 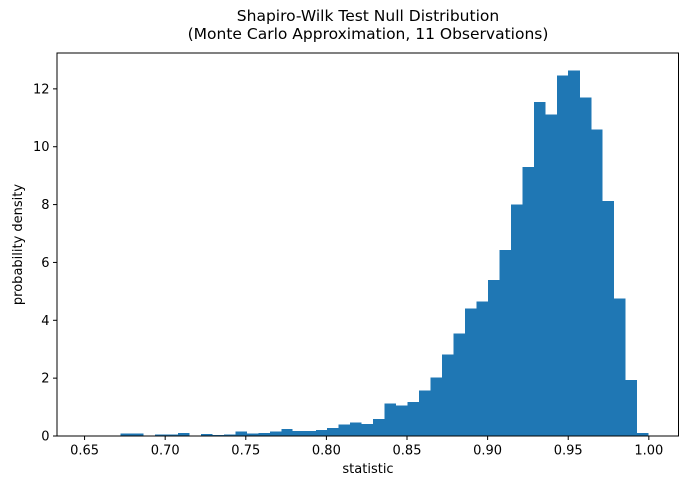 What do you see at coordinates (41, 89) in the screenshot?
I see `y-tick-label: 12` at bounding box center [41, 89].